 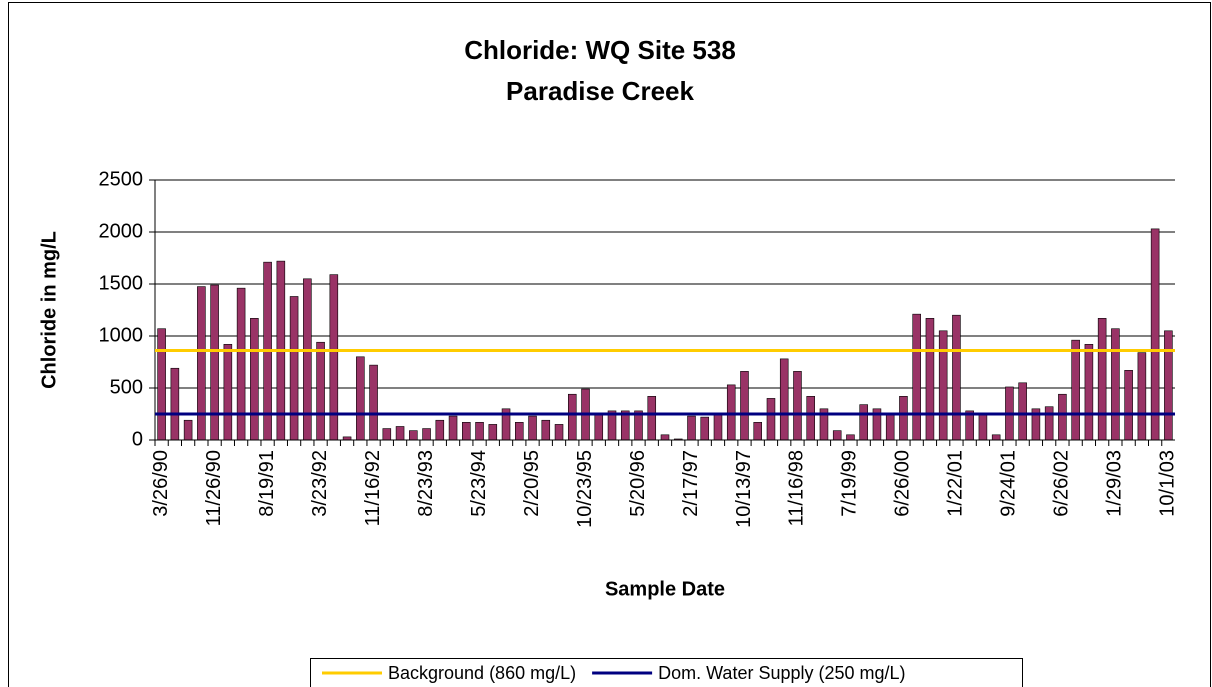 What do you see at coordinates (850, 483) in the screenshot?
I see `x-tick-label: 7/19/99` at bounding box center [850, 483].